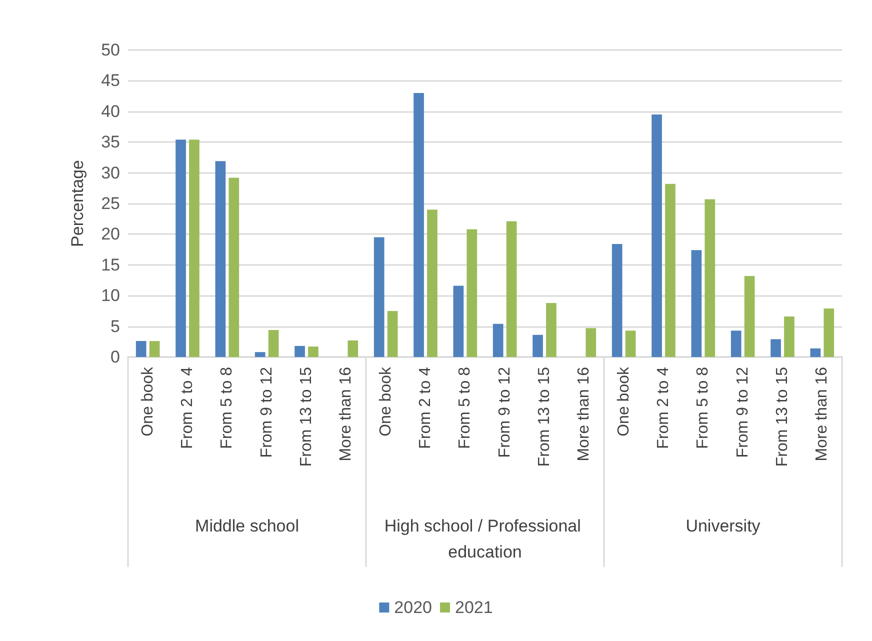 The image size is (872, 641). What do you see at coordinates (110, 296) in the screenshot?
I see `y-tick-label: 10` at bounding box center [110, 296].